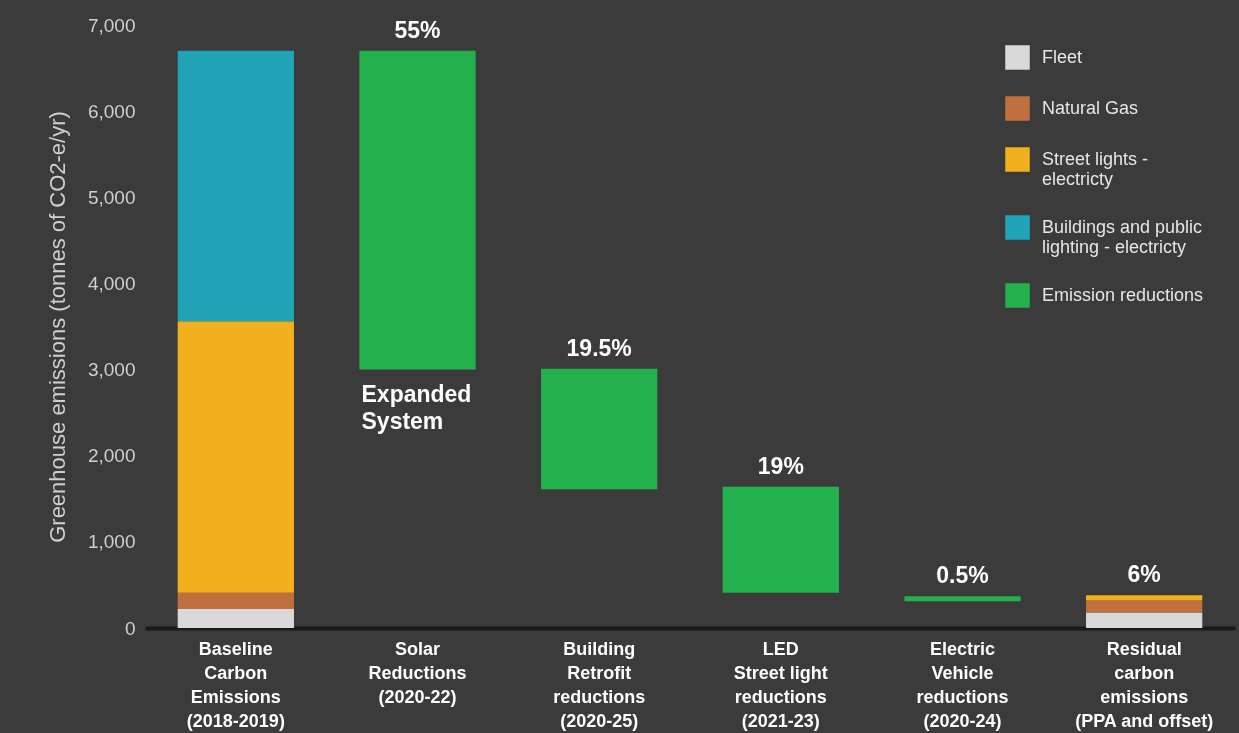 This screenshot has width=1239, height=733. Describe the element at coordinates (111, 197) in the screenshot. I see `y-tick-label: 5,000` at that location.